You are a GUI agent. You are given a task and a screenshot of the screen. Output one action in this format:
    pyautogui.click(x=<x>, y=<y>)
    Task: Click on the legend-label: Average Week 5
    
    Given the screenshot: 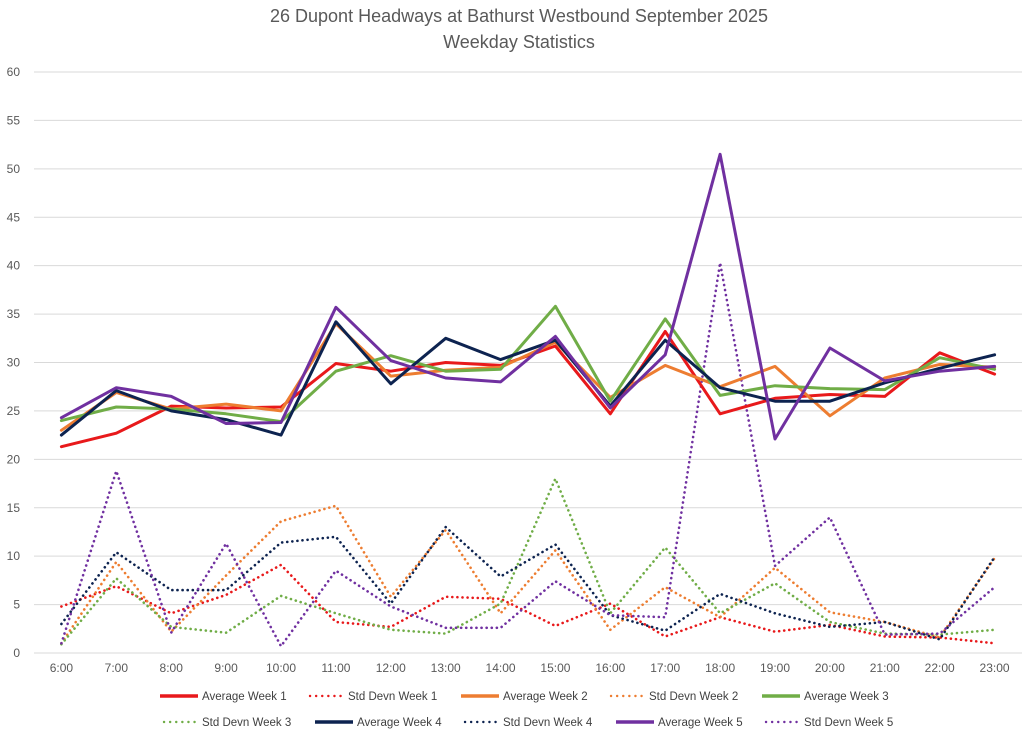 What is the action you would take?
    pyautogui.click(x=700, y=723)
    